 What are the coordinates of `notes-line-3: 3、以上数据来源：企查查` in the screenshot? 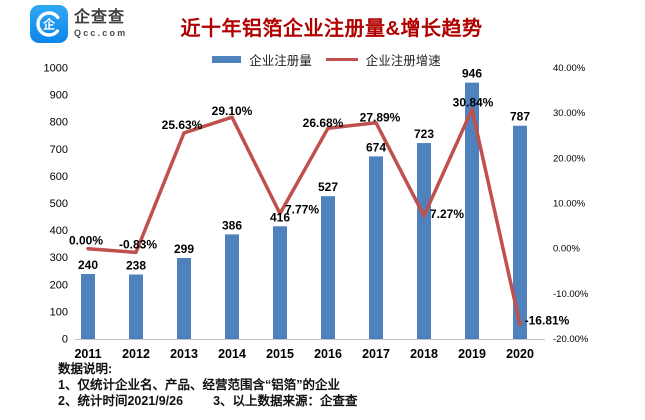 It's located at (285, 401).